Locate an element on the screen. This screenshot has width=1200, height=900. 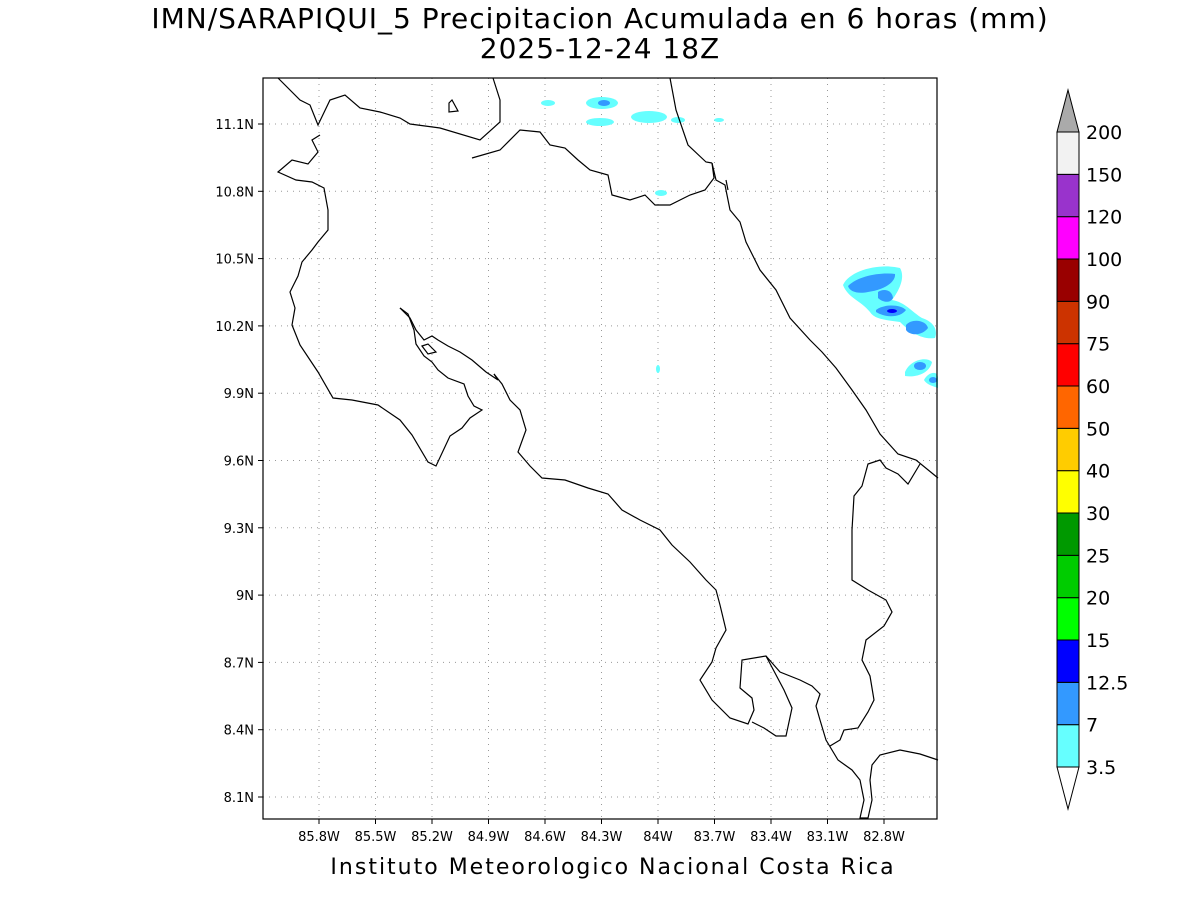
x-tick-label: 82.8W is located at coordinates (884, 837).